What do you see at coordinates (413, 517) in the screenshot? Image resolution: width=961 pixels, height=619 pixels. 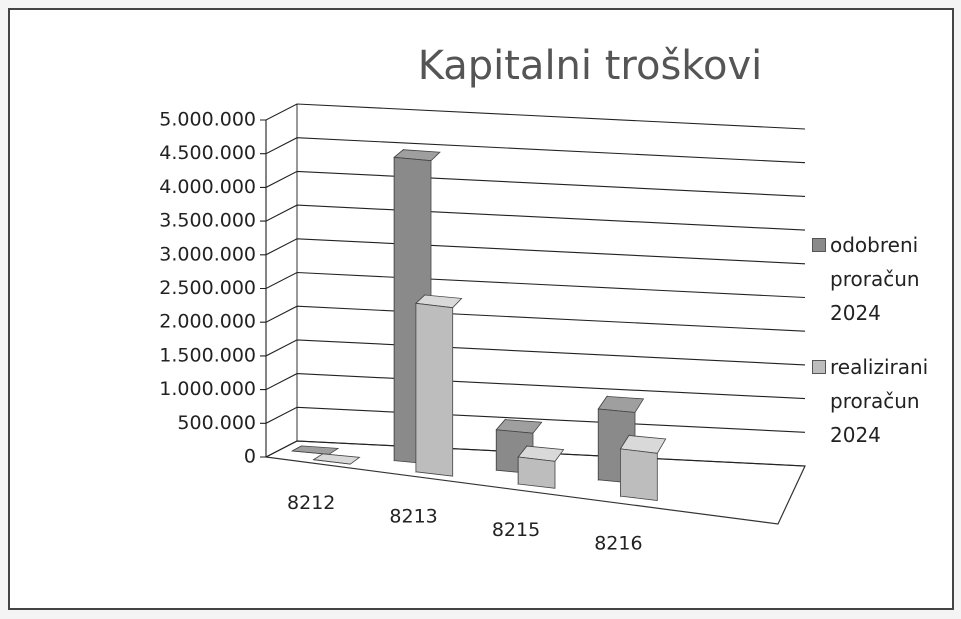 I see `x-tick-label: 8213` at bounding box center [413, 517].